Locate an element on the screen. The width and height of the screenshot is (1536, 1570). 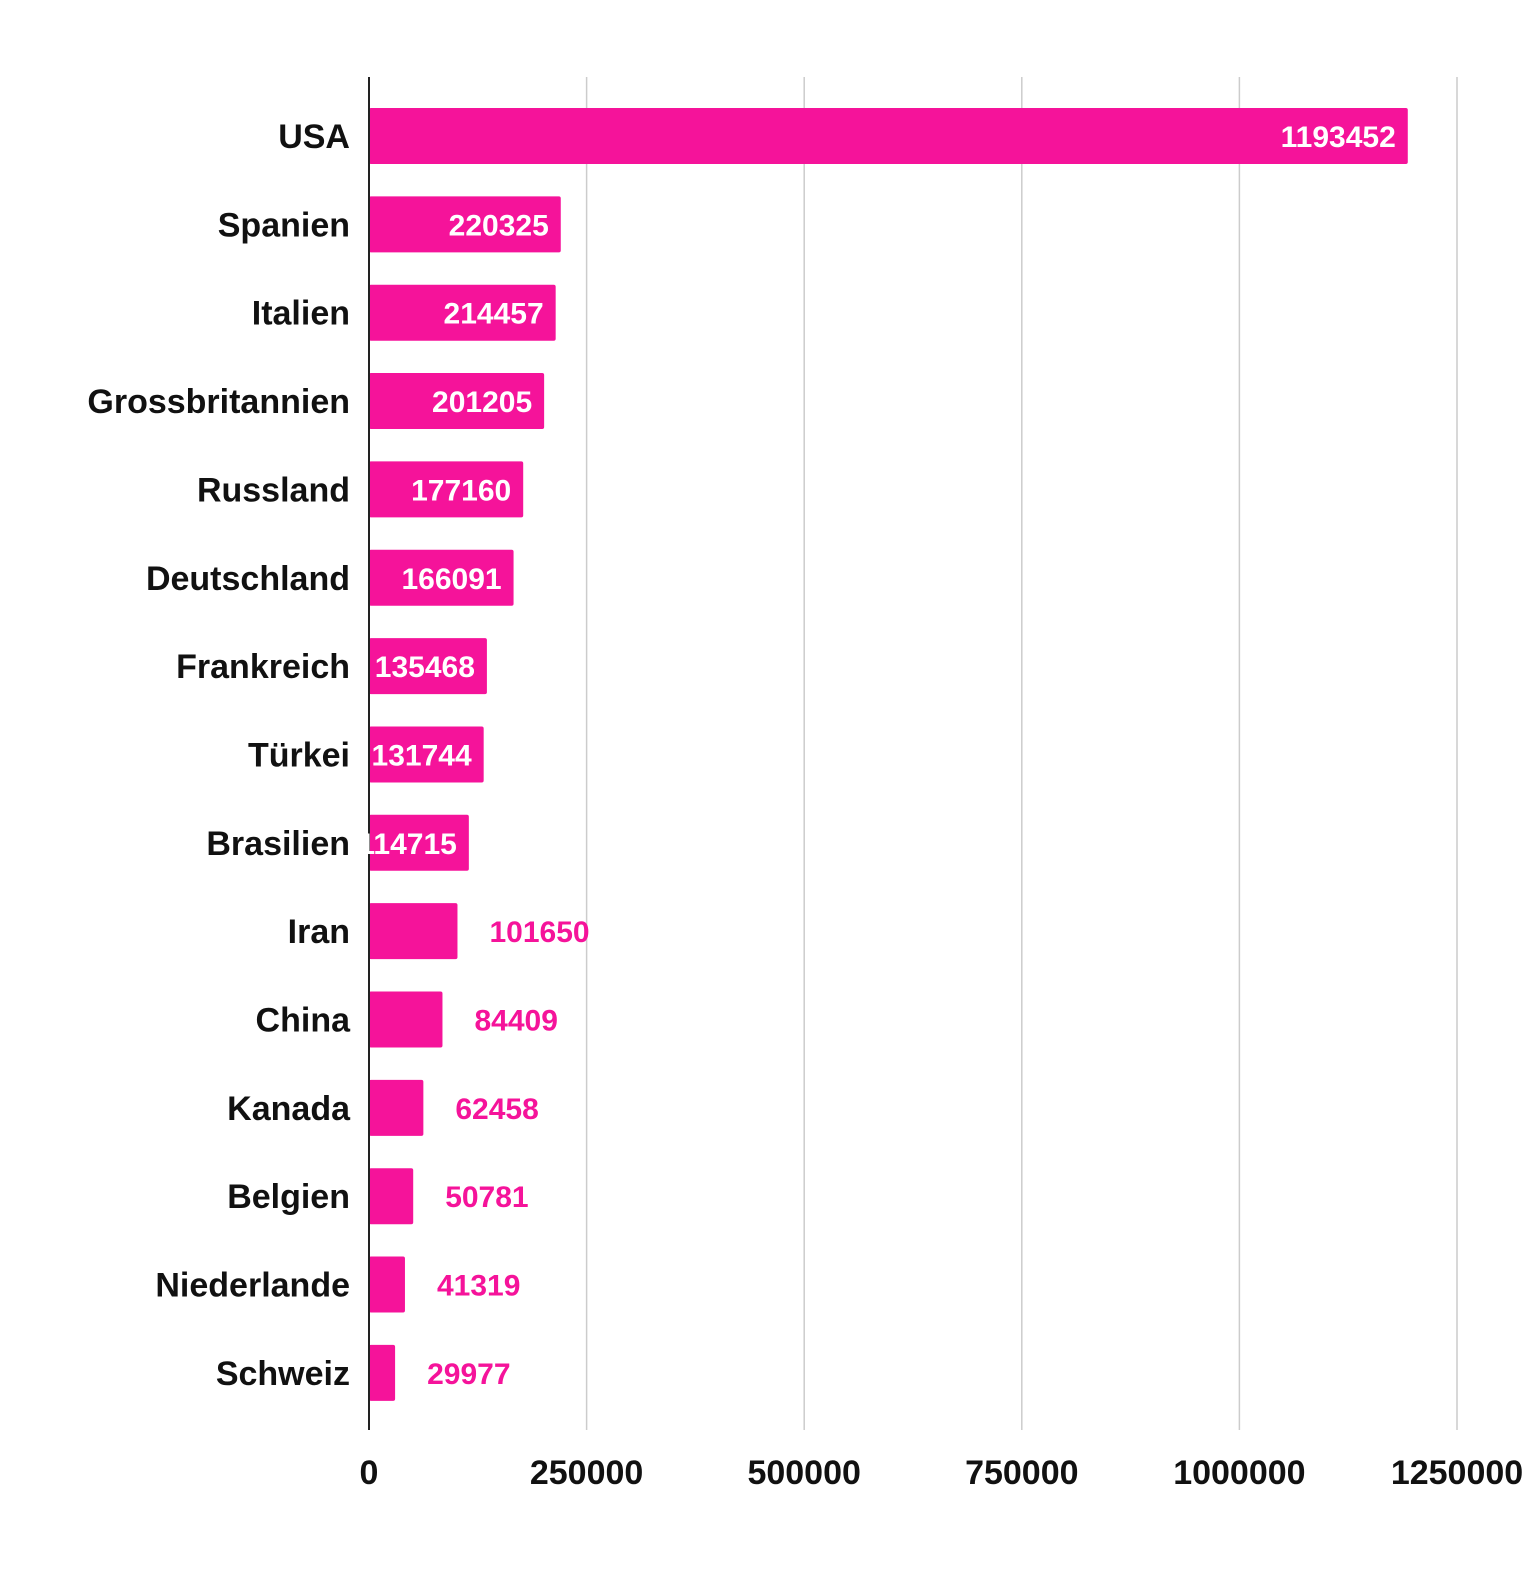
data-label: 50781 is located at coordinates (486, 1197).